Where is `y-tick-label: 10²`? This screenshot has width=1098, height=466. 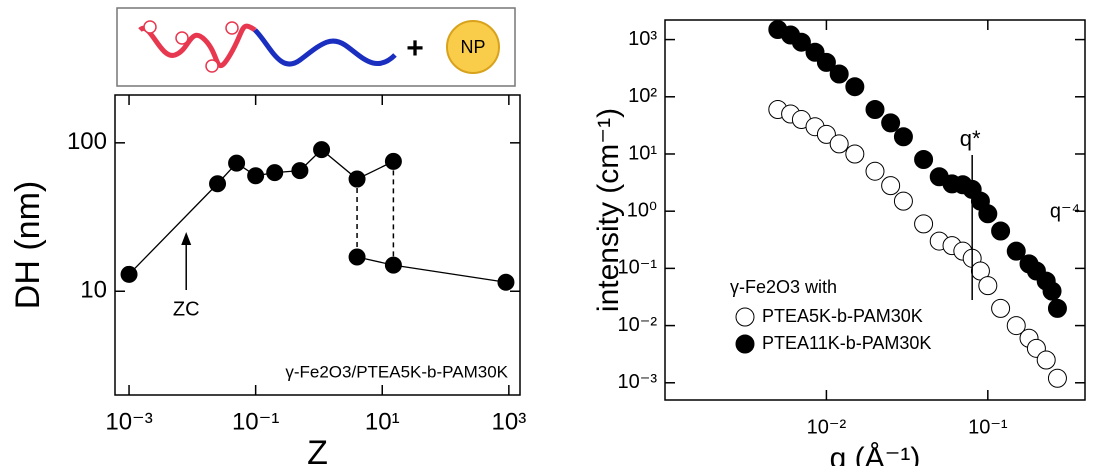 y-tick-label: 10² is located at coordinates (642, 96).